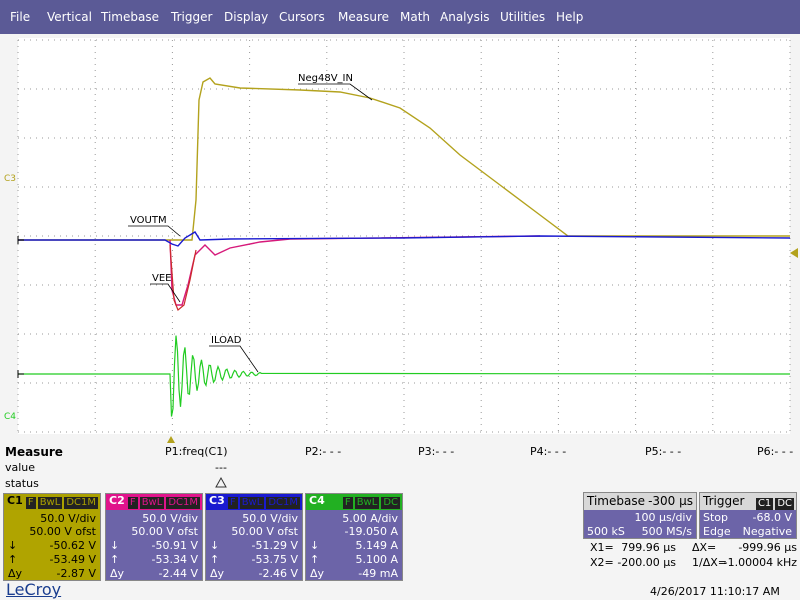  Describe the element at coordinates (606, 531) in the screenshot. I see `timebase-value: 500 kS` at that location.